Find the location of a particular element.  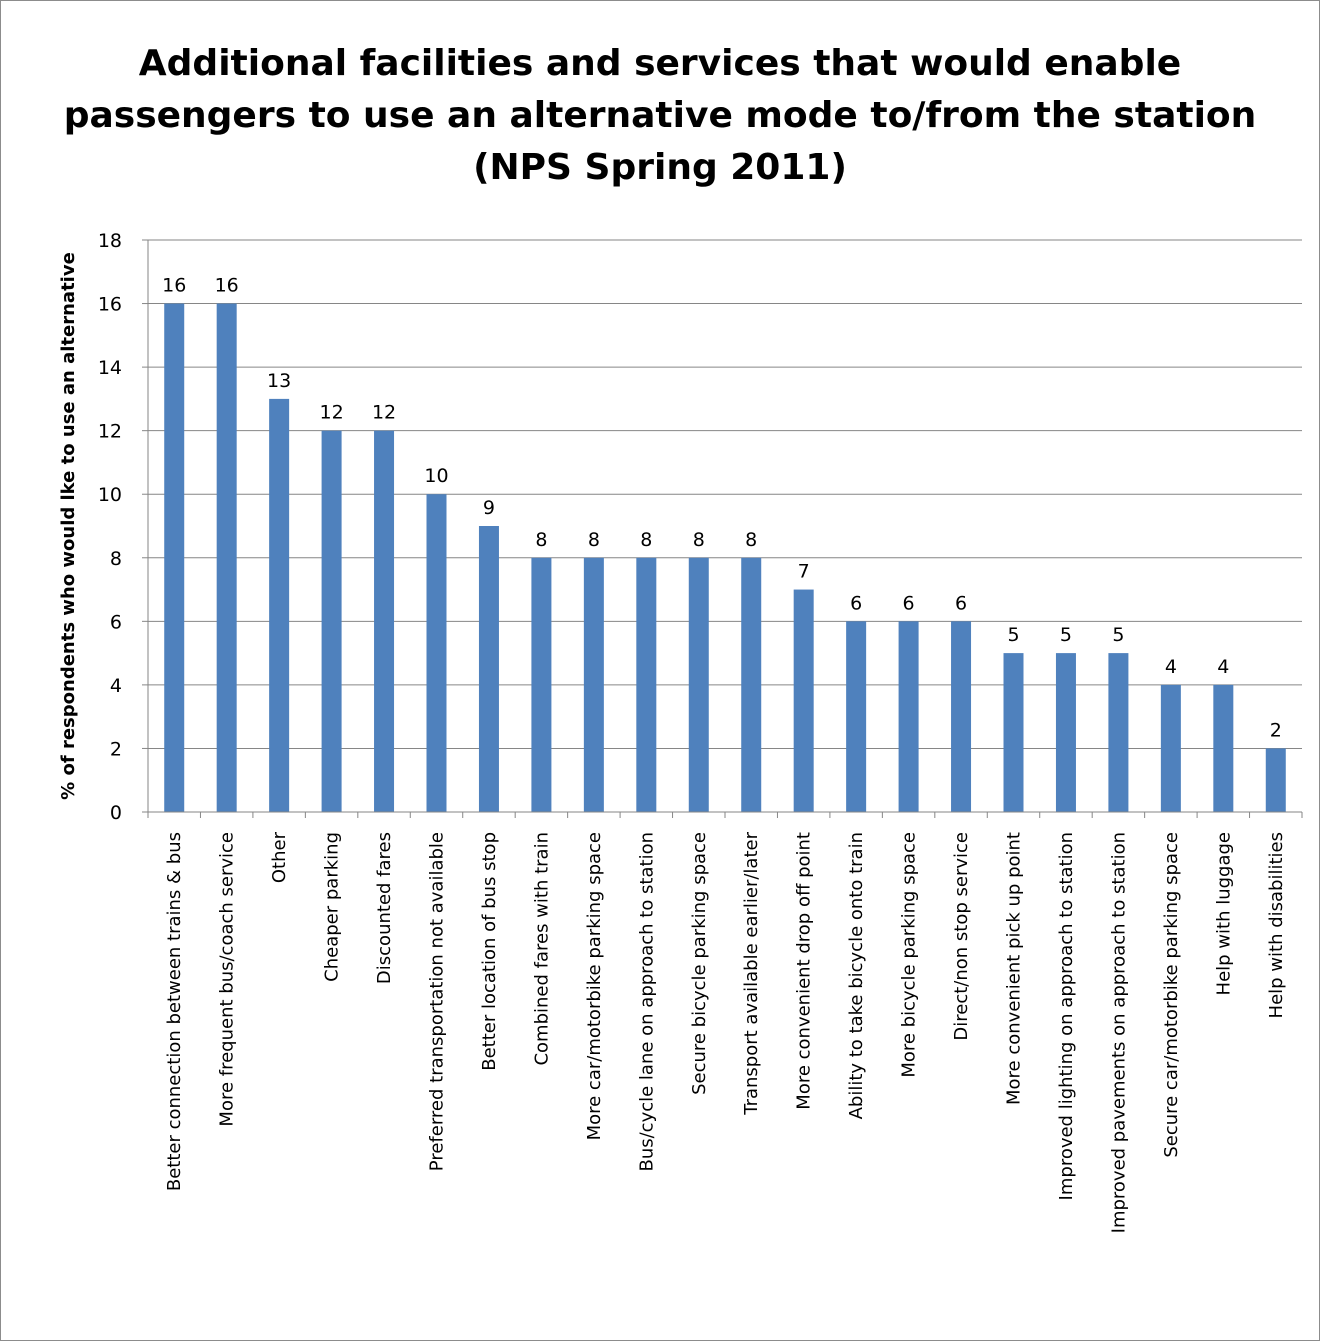

category-label: Secure bicycle parking space is located at coordinates (699, 963).